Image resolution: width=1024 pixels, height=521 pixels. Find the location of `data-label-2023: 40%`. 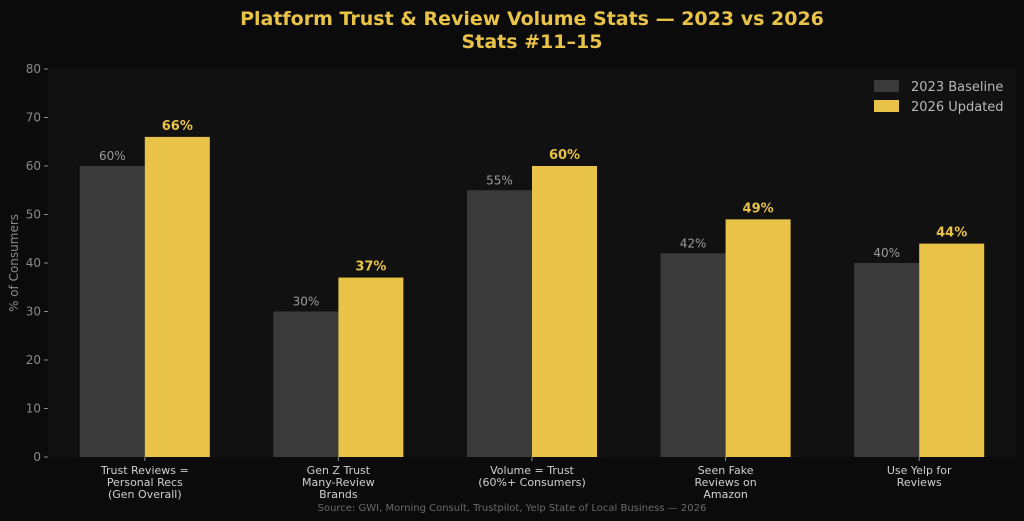

data-label-2023: 40% is located at coordinates (886, 253).